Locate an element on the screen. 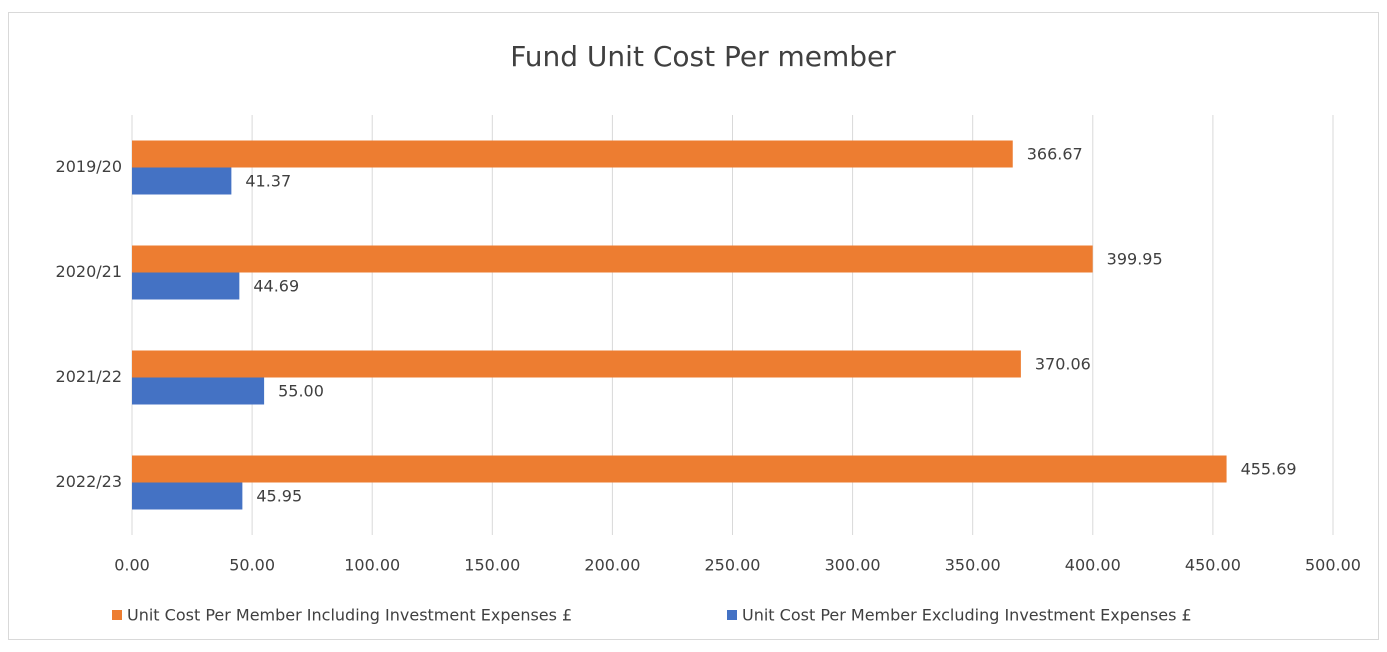 Image resolution: width=1387 pixels, height=652 pixels. chart-title: Fund Unit Cost Per member is located at coordinates (703, 56).